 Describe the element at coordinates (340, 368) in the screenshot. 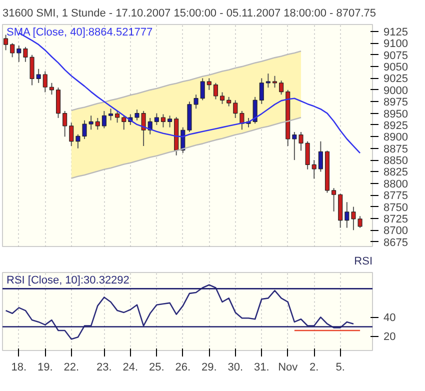

I see `x-tick-label: 5.` at that location.